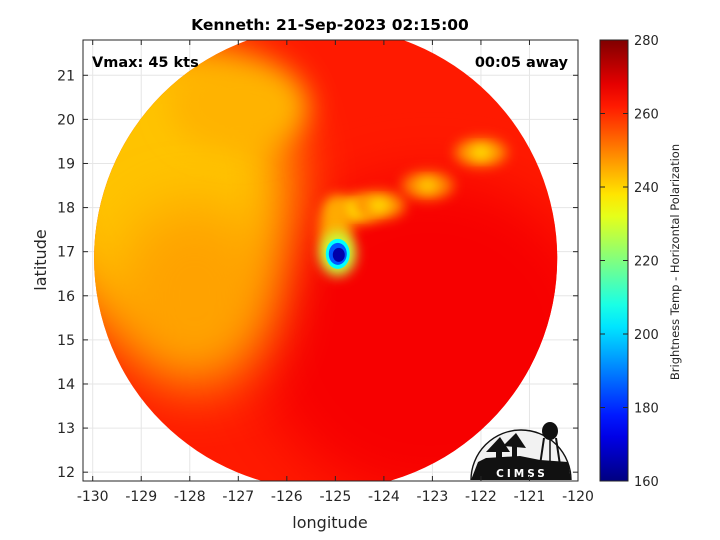 The width and height of the screenshot is (720, 540). Describe the element at coordinates (66, 341) in the screenshot. I see `y-tick-label: 15` at that location.